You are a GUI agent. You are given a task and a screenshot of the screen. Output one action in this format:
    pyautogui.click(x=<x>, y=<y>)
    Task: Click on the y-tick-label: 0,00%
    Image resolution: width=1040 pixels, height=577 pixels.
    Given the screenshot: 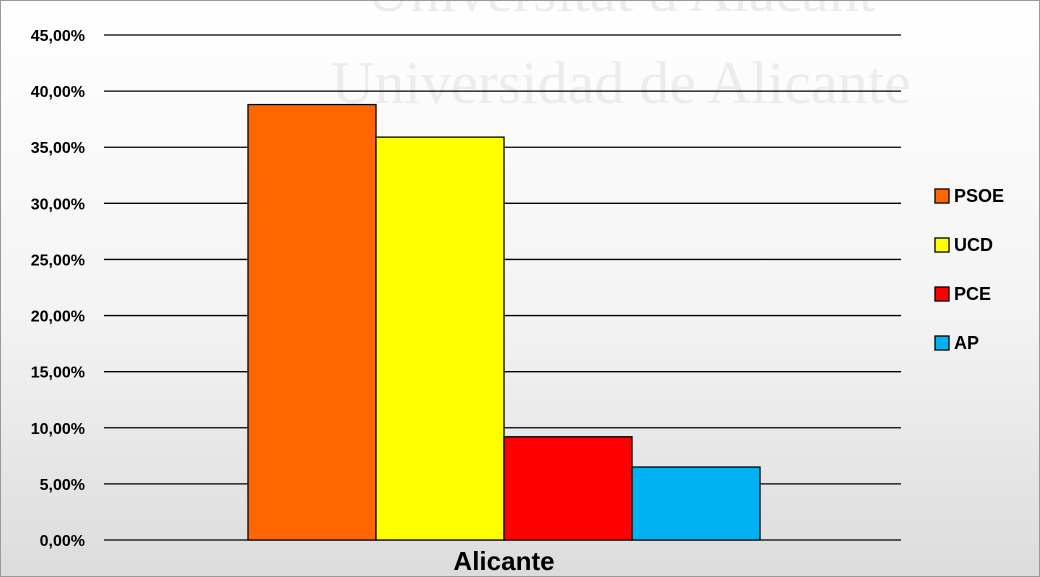 What is the action you would take?
    pyautogui.click(x=62, y=541)
    